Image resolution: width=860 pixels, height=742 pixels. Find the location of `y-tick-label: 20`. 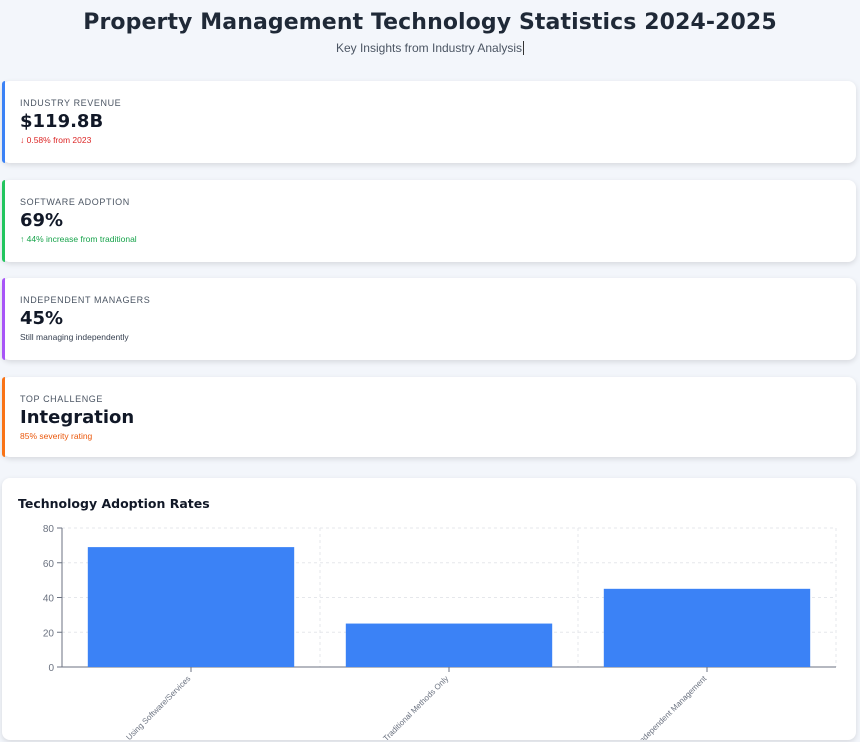

y-tick-label: 20 is located at coordinates (49, 633).